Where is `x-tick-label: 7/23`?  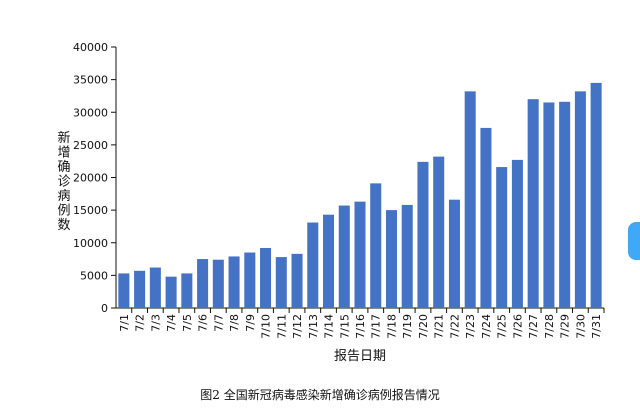 x-tick-label: 7/23 is located at coordinates (470, 326).